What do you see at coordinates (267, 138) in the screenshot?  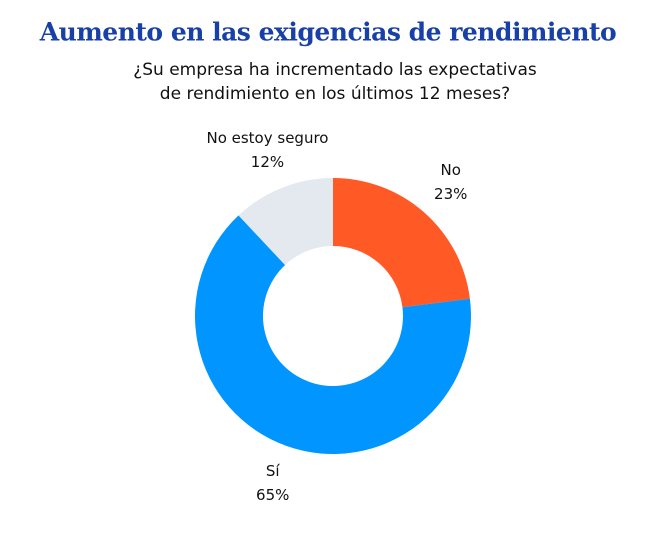 I see `slice-label: No estoy seguro` at bounding box center [267, 138].